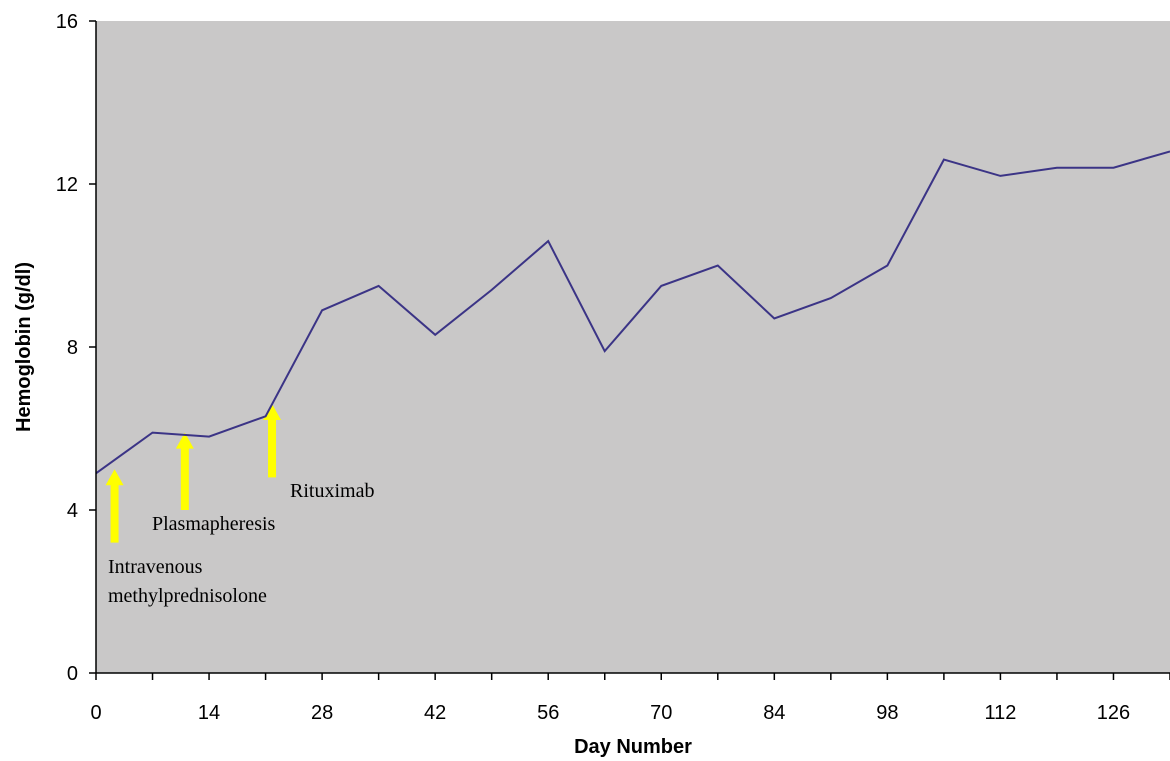 Image resolution: width=1170 pixels, height=761 pixels. What do you see at coordinates (661, 713) in the screenshot?
I see `x-tick-label: 70` at bounding box center [661, 713].